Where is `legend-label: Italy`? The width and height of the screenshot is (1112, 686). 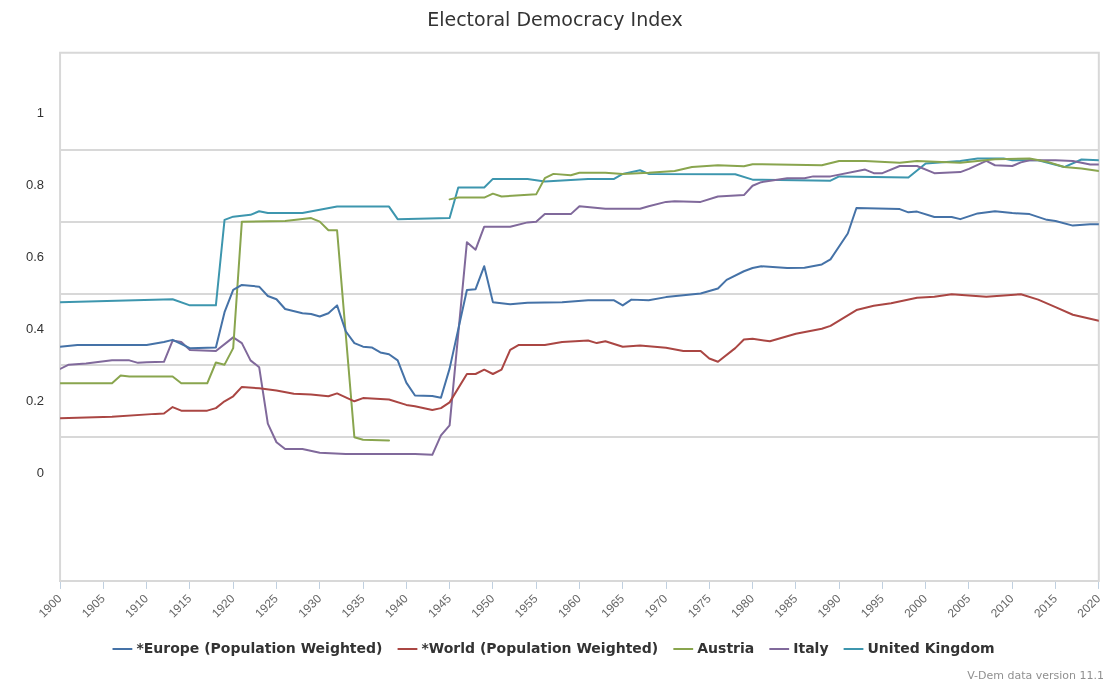 legend-label: Italy is located at coordinates (811, 647).